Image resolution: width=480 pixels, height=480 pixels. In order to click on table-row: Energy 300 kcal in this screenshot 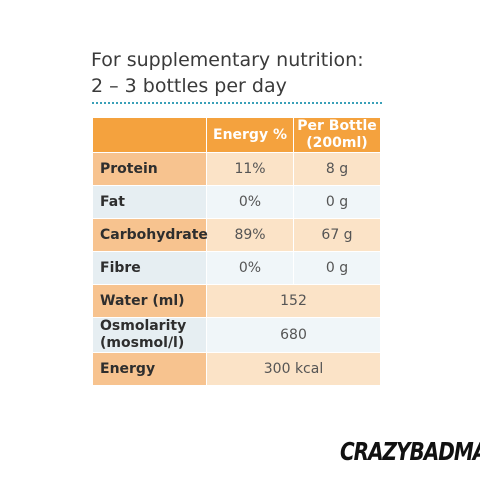, I will do `click(236, 369)`.